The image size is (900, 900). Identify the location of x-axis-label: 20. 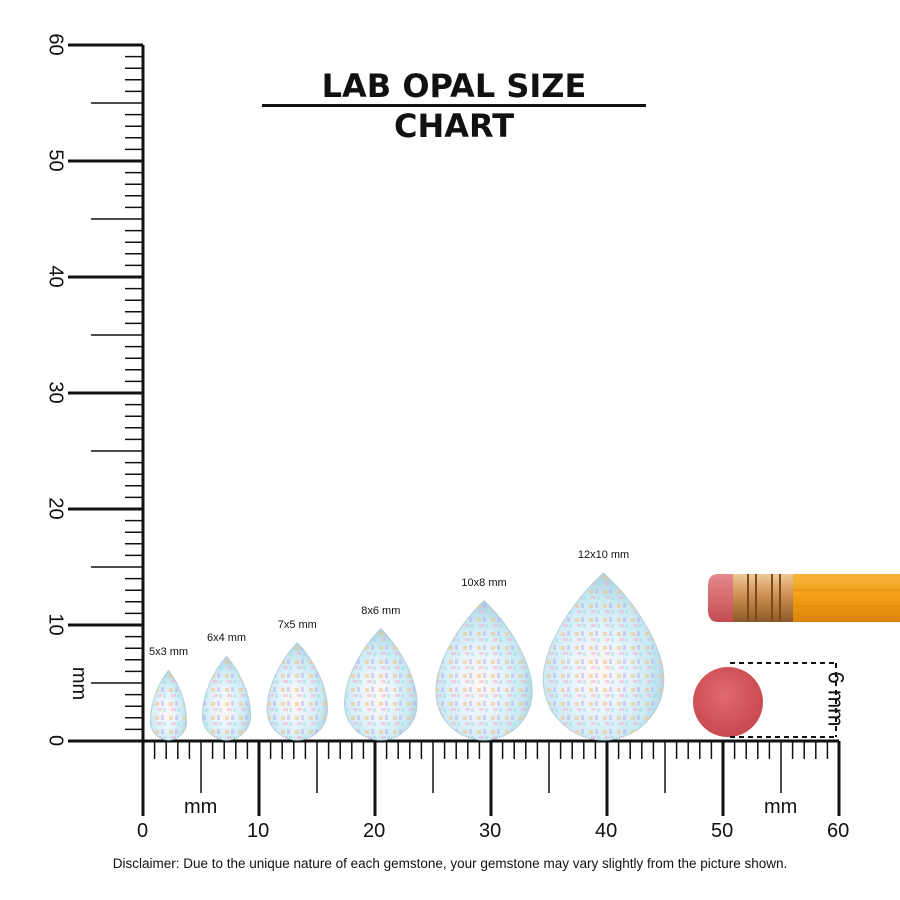
(374, 831).